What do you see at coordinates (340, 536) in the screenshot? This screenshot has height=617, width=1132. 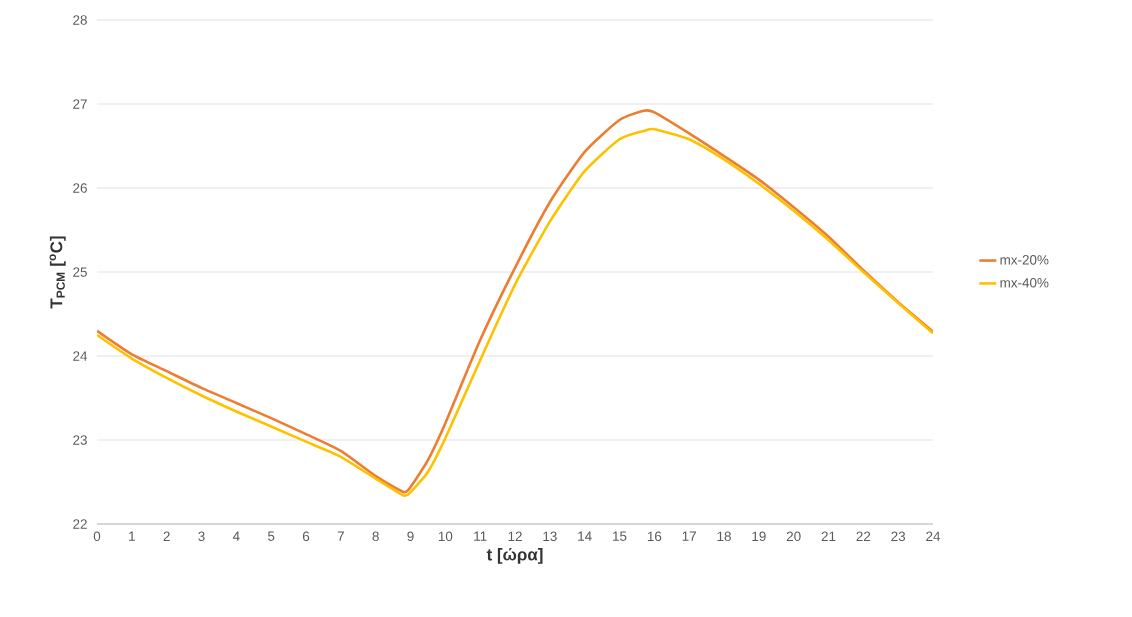 I see `x-tick-label: 7` at bounding box center [340, 536].